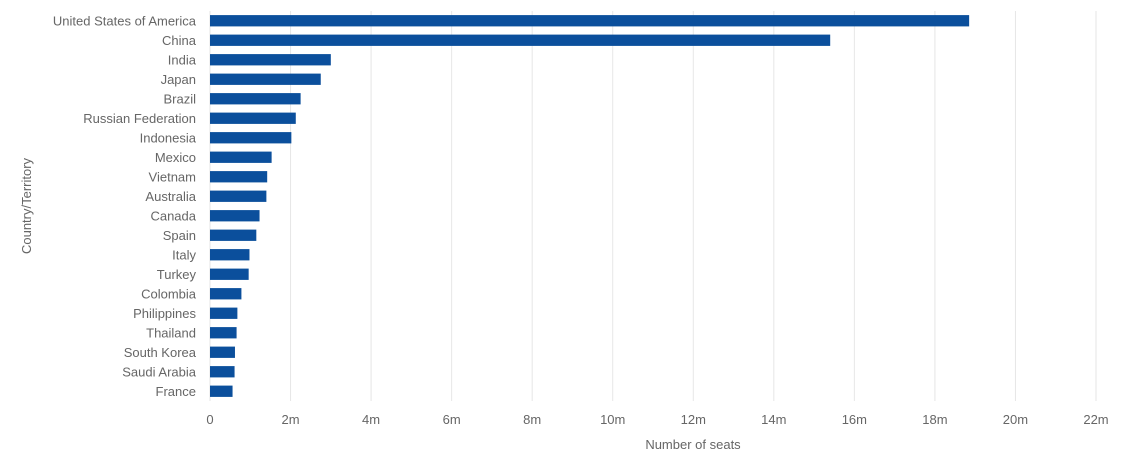 This screenshot has width=1143, height=464. I want to click on y-tick-label: Saudi Arabia, so click(159, 371).